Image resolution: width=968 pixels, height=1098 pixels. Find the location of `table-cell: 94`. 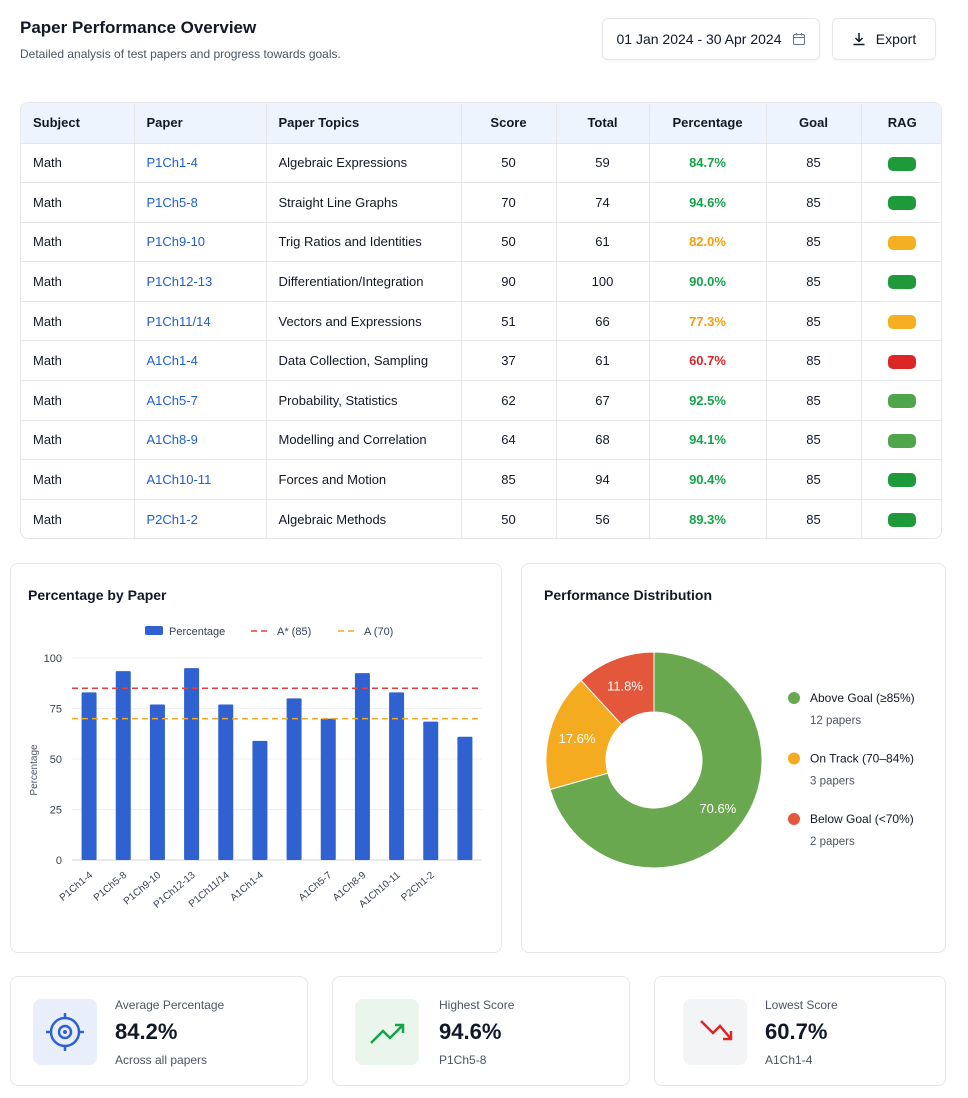

table-cell: 94 is located at coordinates (603, 479).